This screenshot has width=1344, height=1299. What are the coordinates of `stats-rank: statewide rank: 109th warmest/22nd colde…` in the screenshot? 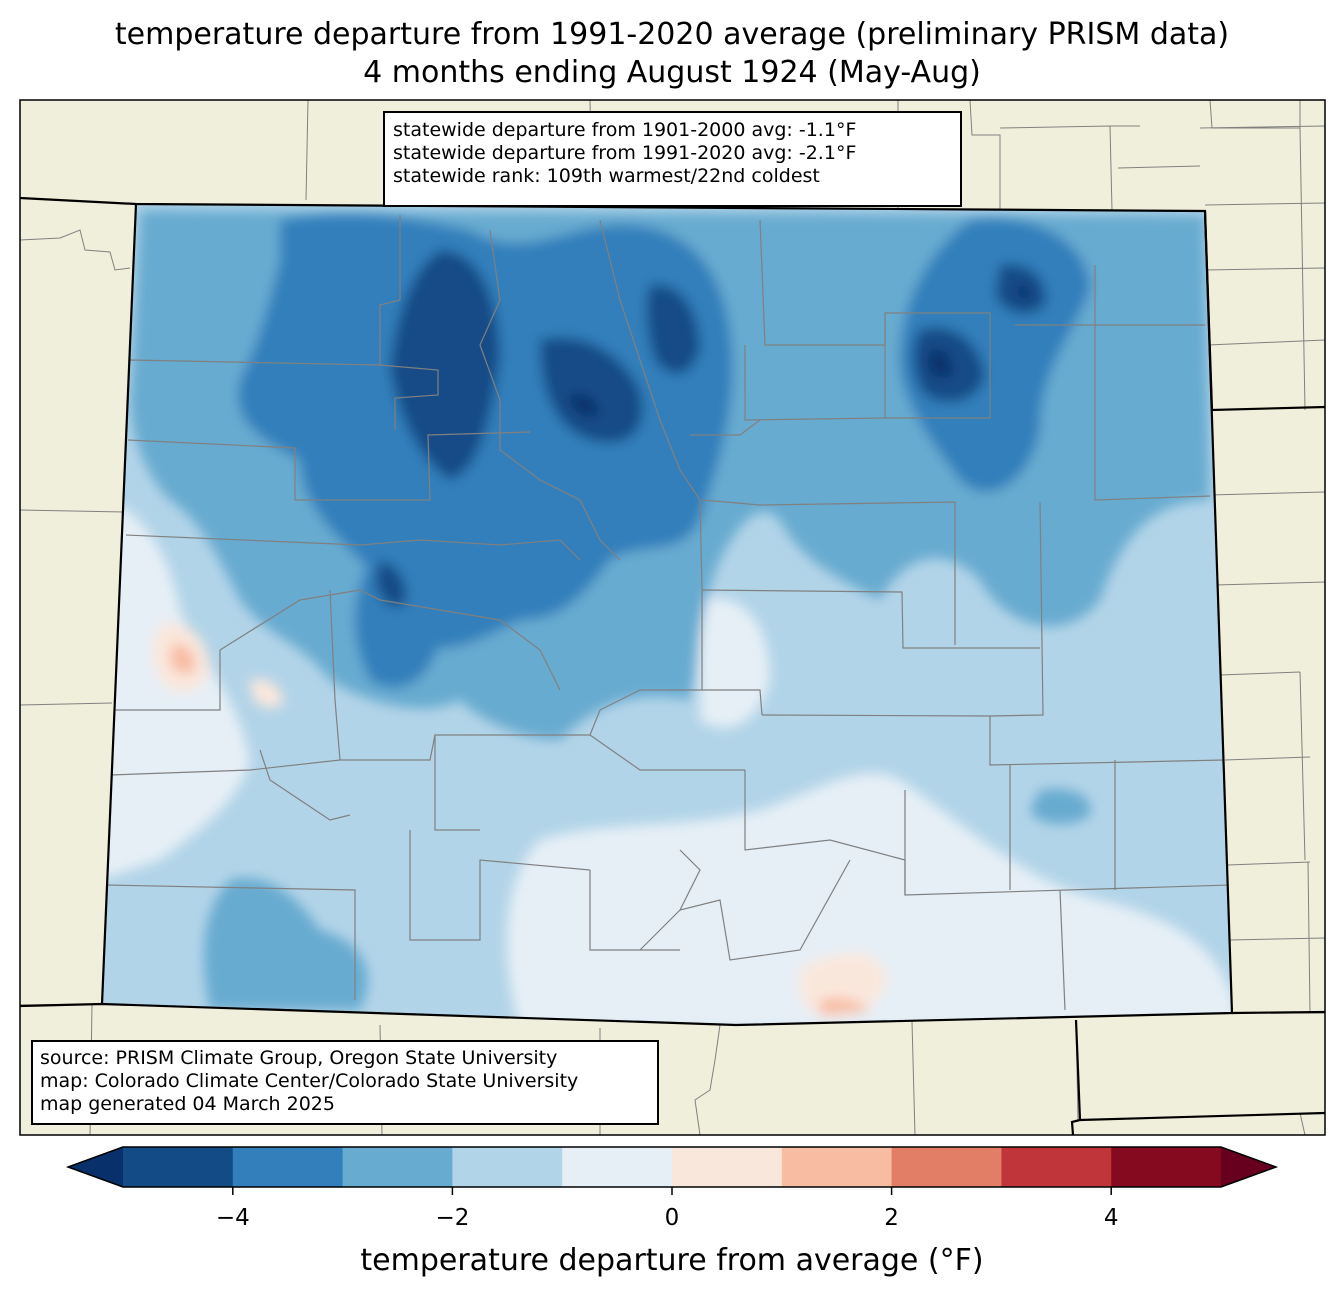 It's located at (606, 176).